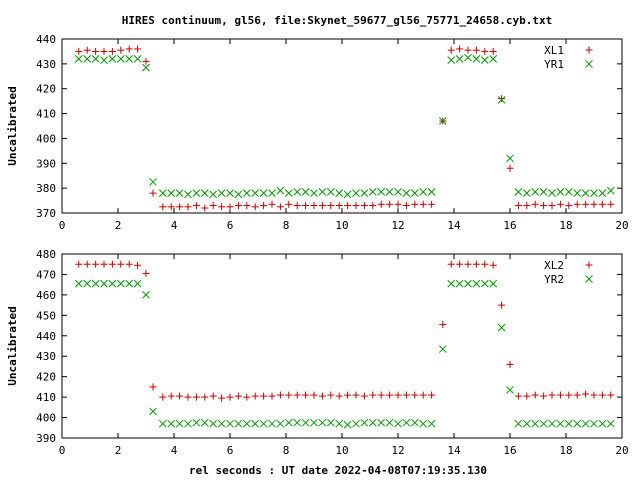 The width and height of the screenshot is (640, 485). I want to click on x-tick-label: 20, so click(621, 225).